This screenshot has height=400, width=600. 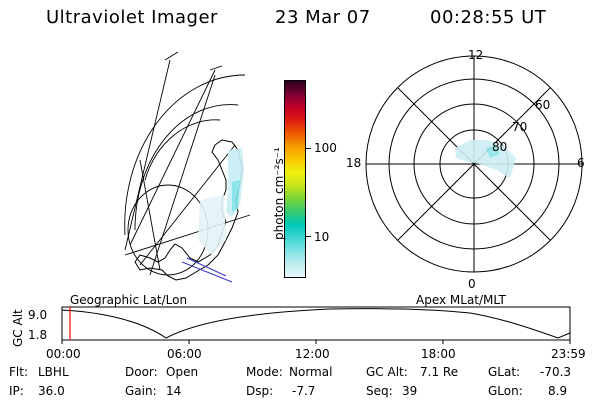 What do you see at coordinates (556, 372) in the screenshot?
I see `glat-value: -70.3` at bounding box center [556, 372].